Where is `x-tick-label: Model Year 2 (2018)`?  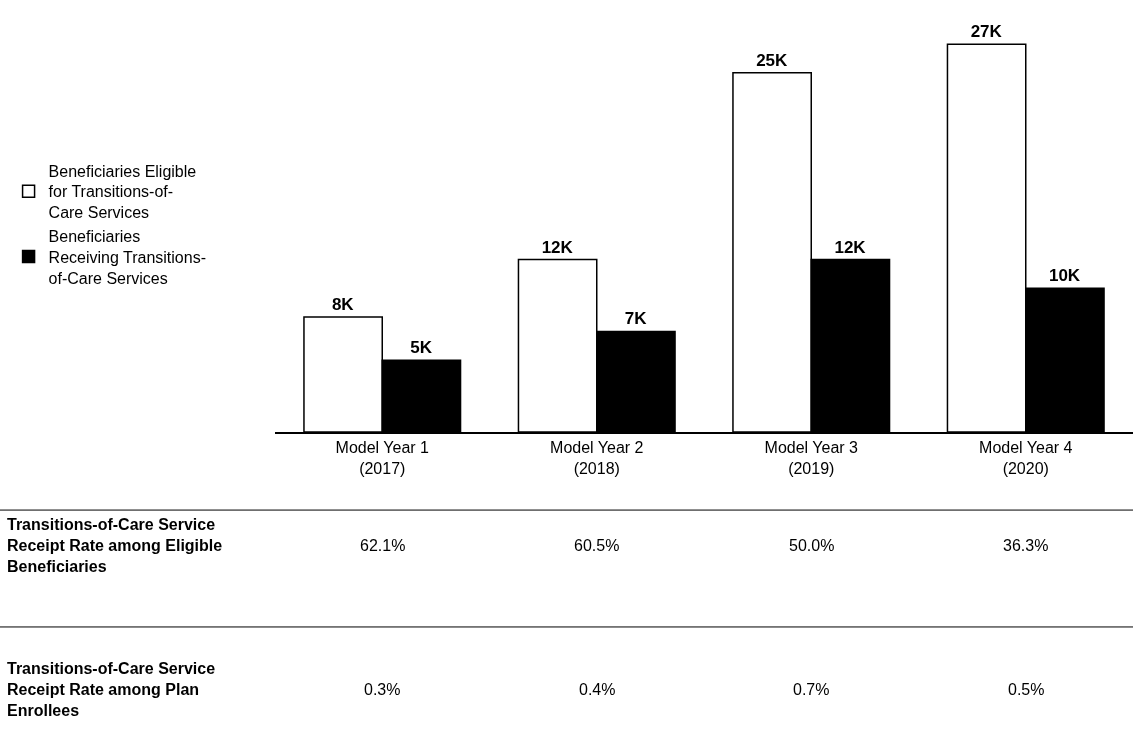
x-tick-label: Model Year 2 (2018) is located at coordinates (597, 457).